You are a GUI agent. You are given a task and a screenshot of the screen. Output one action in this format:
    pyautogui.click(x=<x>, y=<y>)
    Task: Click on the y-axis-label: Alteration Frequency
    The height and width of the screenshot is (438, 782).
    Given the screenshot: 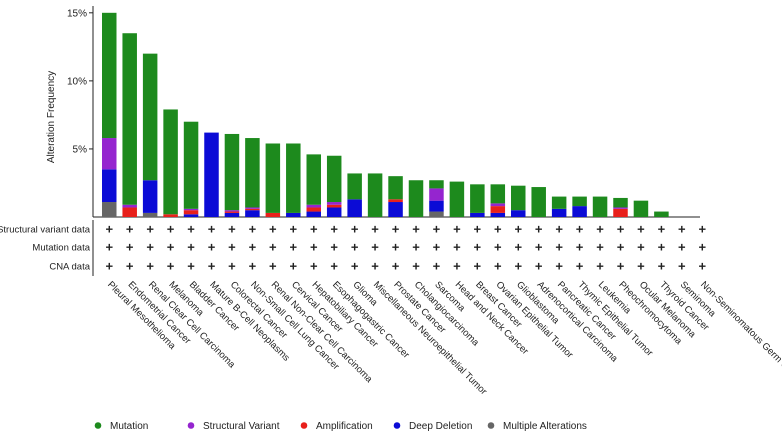 What is the action you would take?
    pyautogui.click(x=51, y=117)
    